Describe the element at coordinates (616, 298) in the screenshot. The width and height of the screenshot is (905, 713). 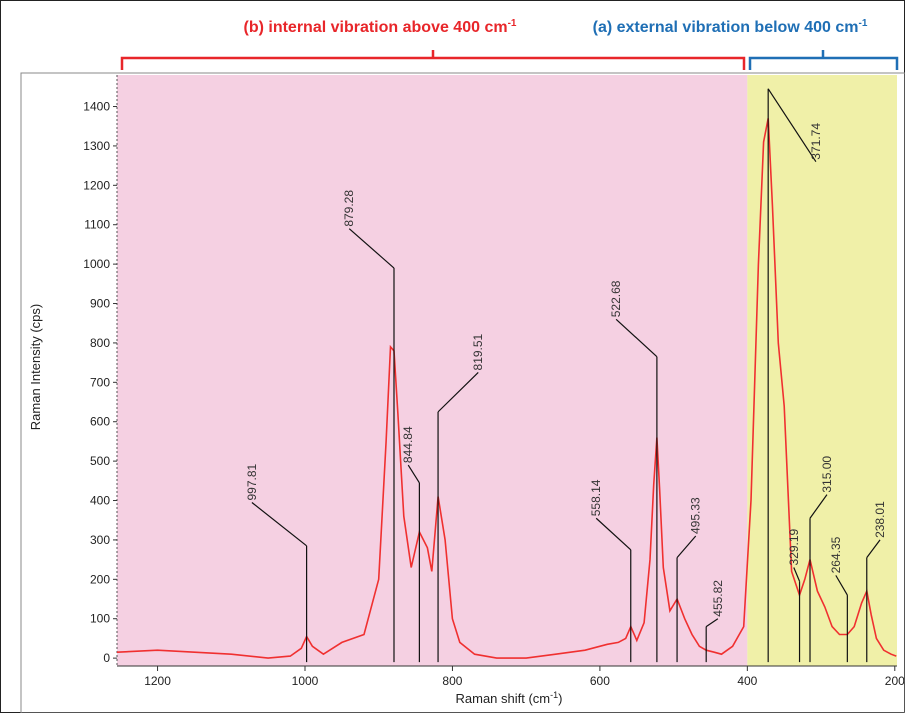
I see `peak-label: 522.68` at that location.